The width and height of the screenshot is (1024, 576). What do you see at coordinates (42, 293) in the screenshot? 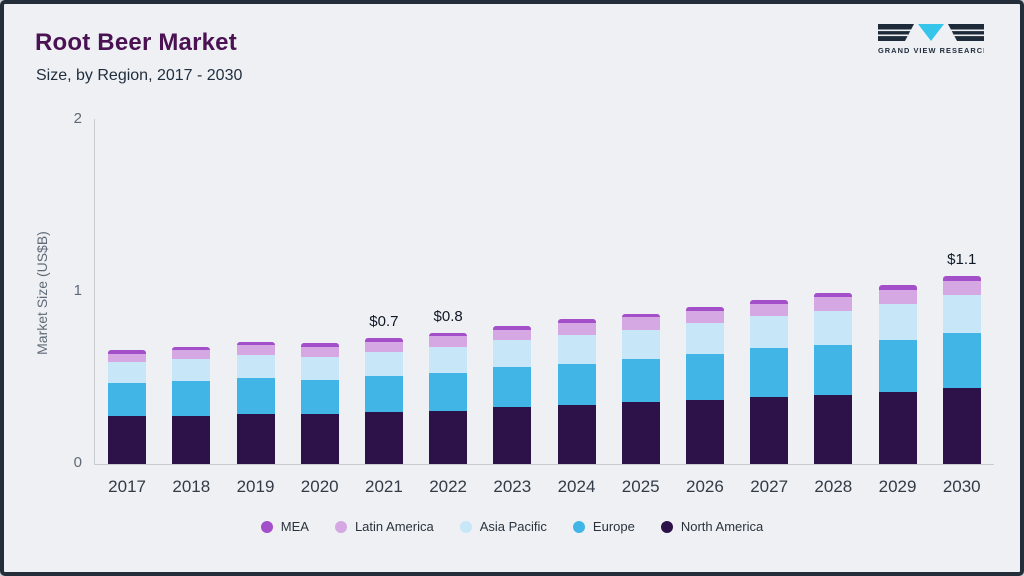
I see `y-axis-label: Market Size (US$B)` at bounding box center [42, 293].